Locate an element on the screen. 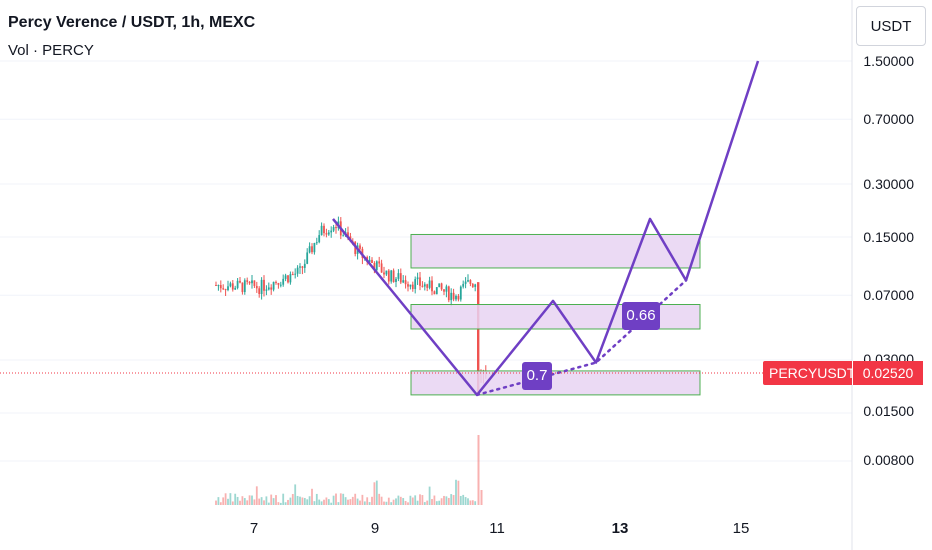  currency-button: USDT is located at coordinates (891, 26).